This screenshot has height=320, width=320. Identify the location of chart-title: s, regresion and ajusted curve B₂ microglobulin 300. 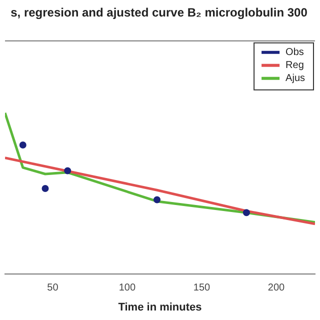
(159, 13).